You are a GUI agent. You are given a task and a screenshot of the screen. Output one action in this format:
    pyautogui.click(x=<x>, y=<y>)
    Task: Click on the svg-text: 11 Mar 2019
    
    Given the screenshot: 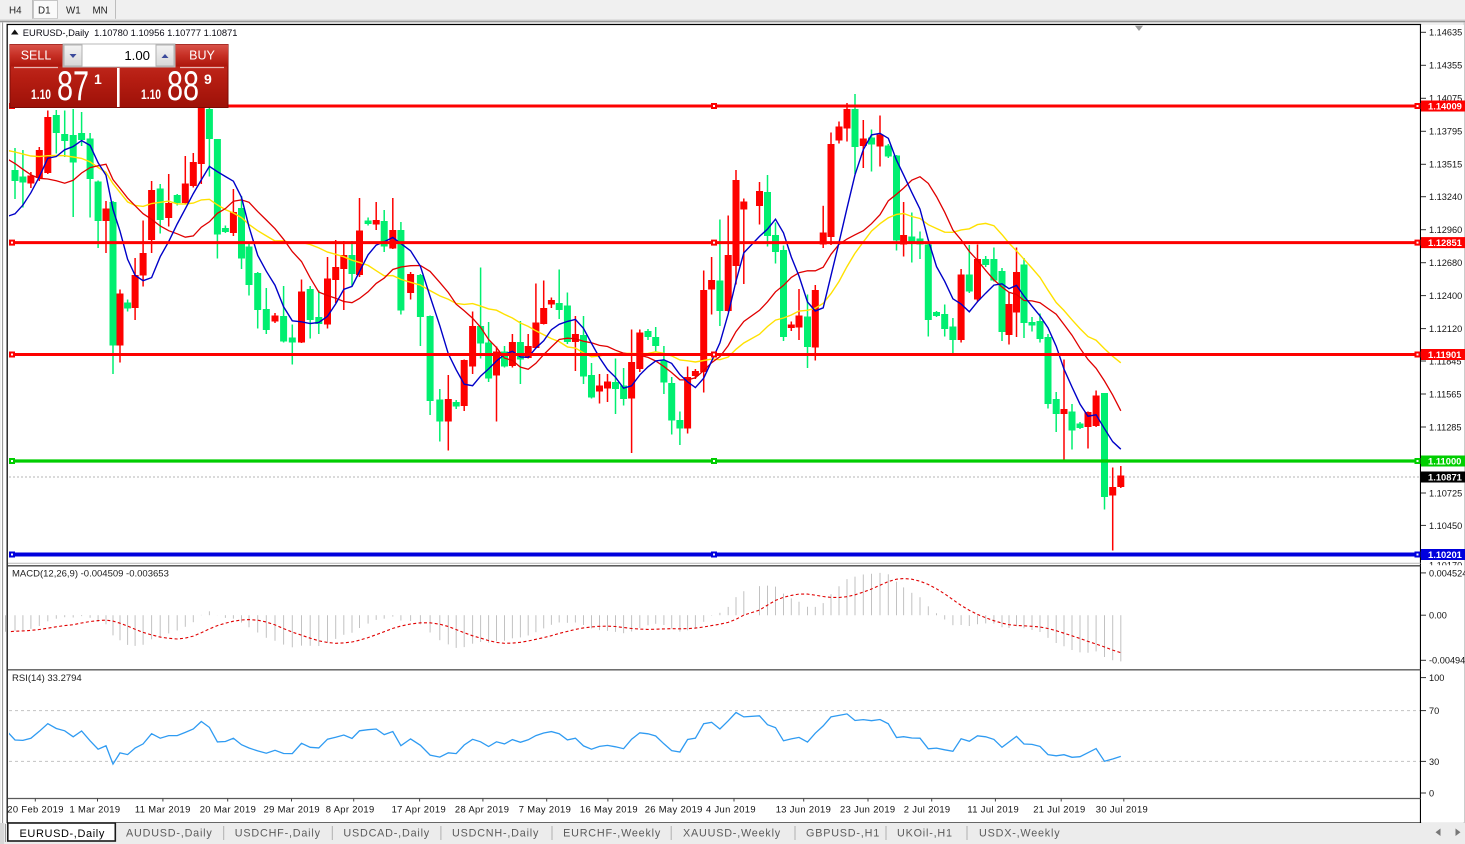 What is the action you would take?
    pyautogui.click(x=163, y=809)
    